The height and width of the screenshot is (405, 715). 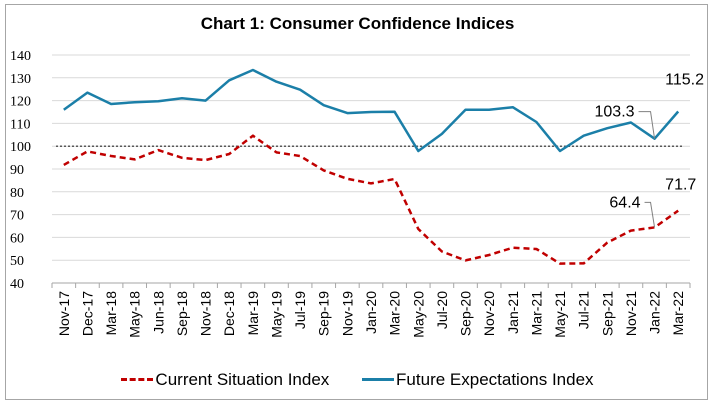 What do you see at coordinates (242, 379) in the screenshot?
I see `legend-label-current: Current Situation Index` at bounding box center [242, 379].